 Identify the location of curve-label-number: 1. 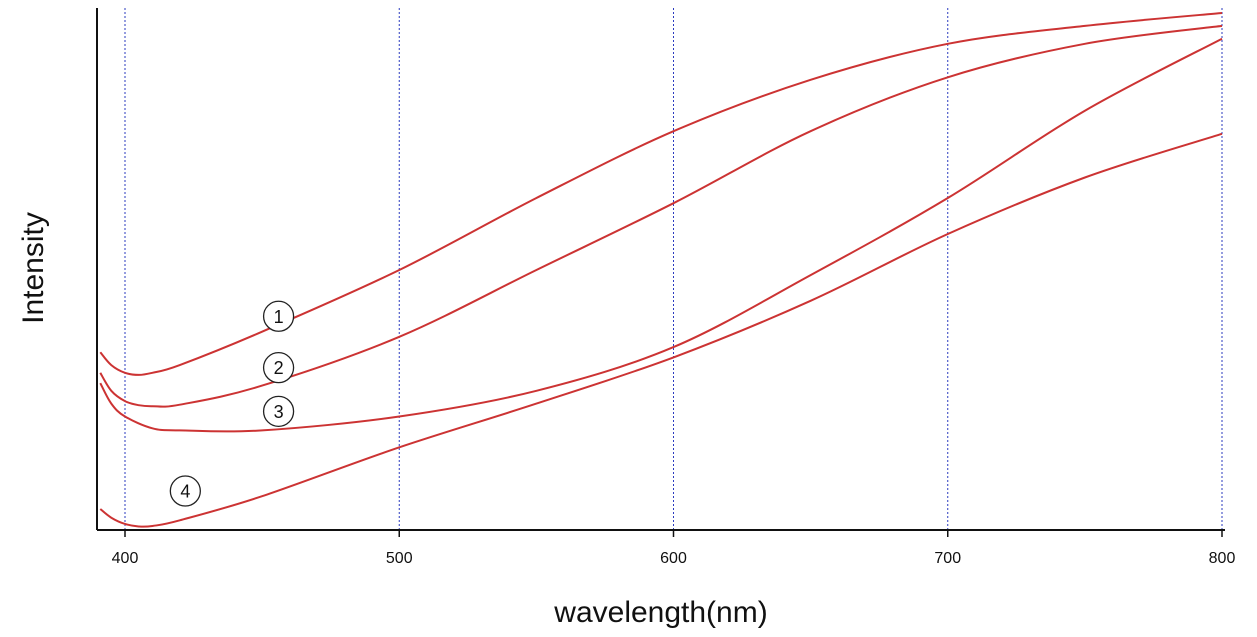
(279, 317).